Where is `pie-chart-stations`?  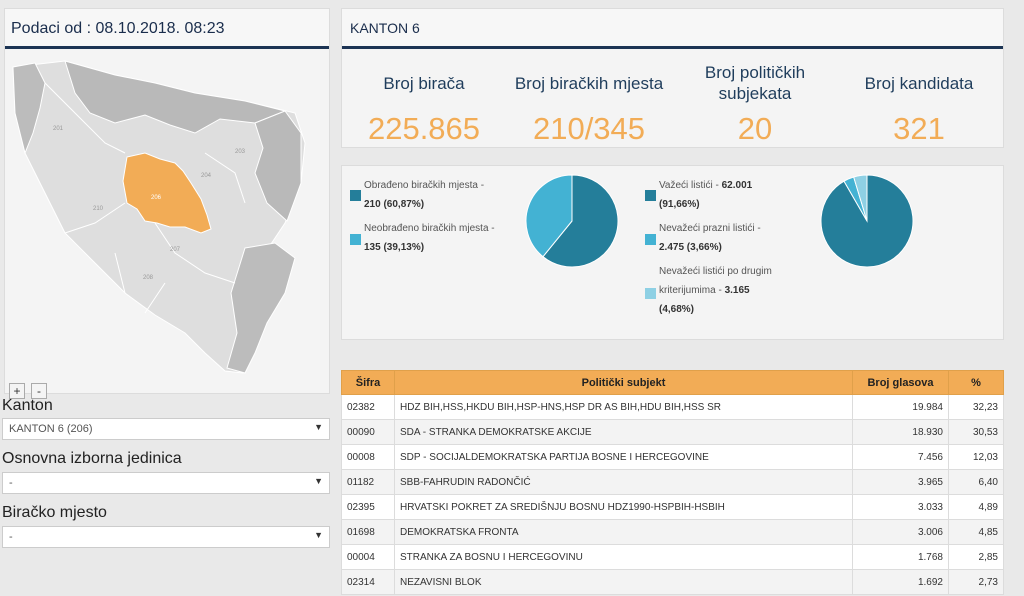 pie-chart-stations is located at coordinates (572, 221).